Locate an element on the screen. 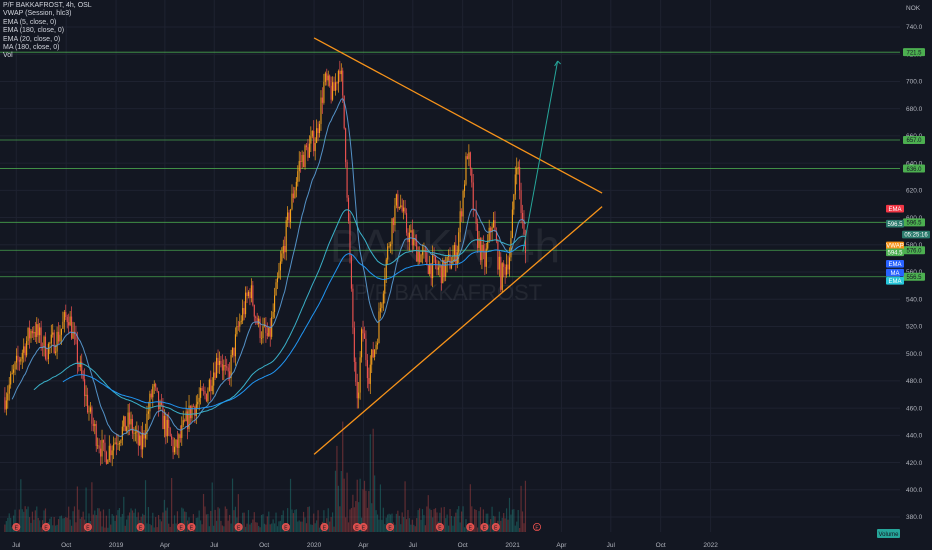 This screenshot has height=550, width=932. price-tick-label: 740.0 is located at coordinates (914, 27).